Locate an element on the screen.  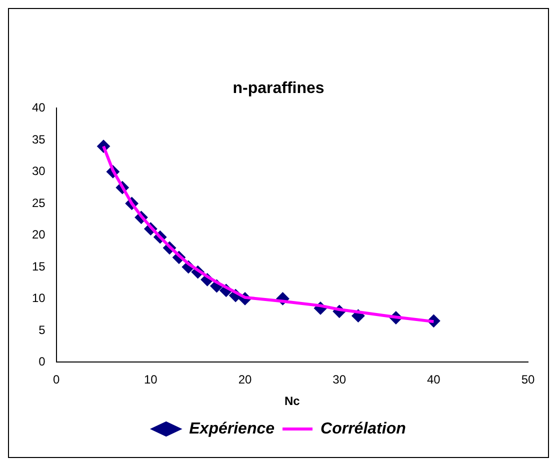
x-tick-label: 0 is located at coordinates (56, 379).